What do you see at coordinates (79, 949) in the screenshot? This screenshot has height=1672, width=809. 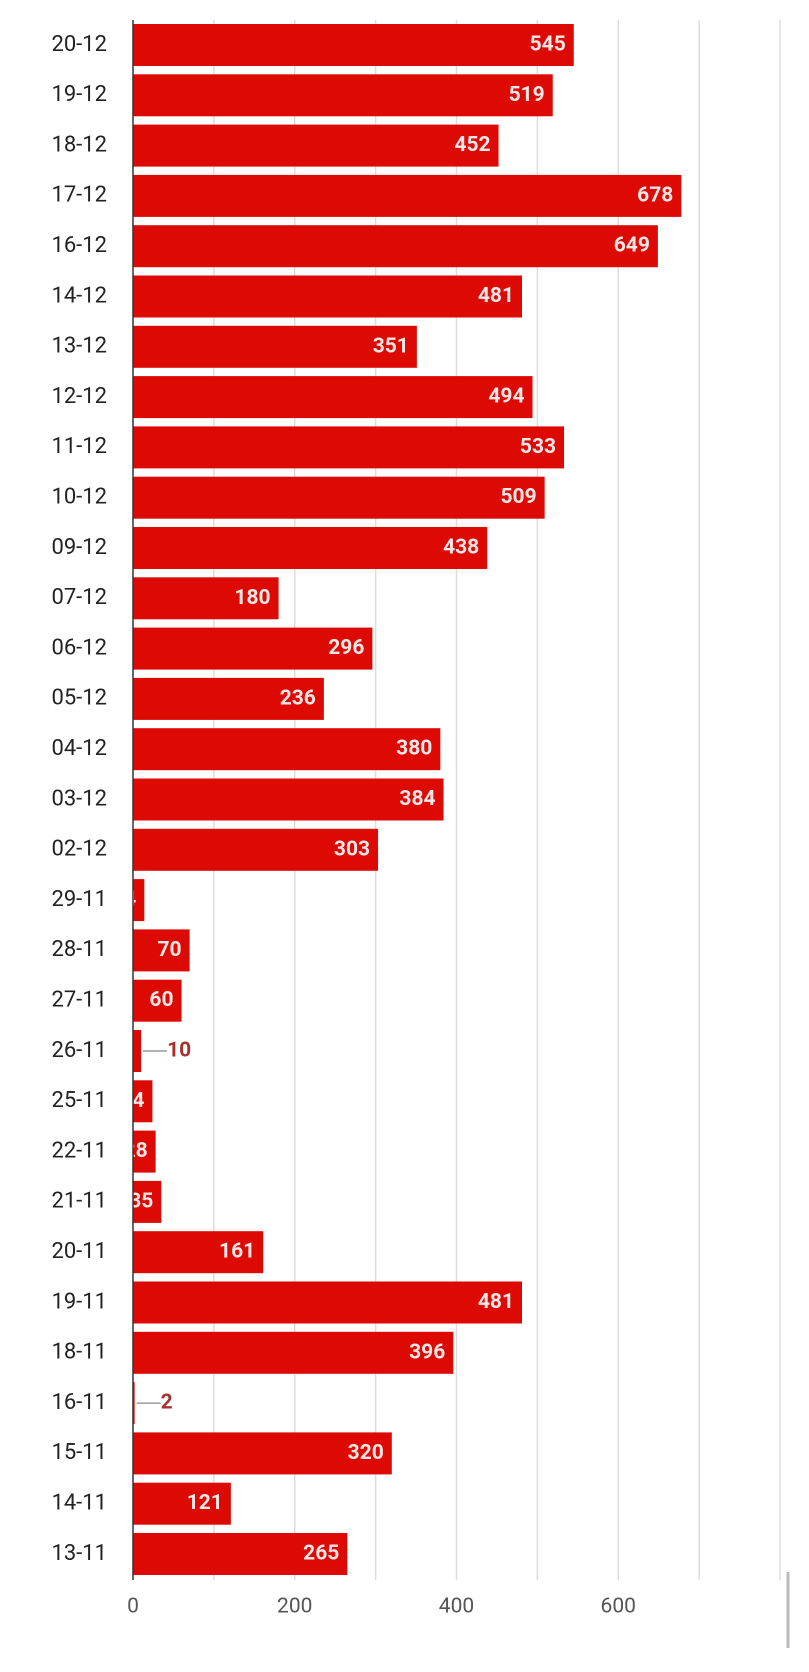 I see `y-tick-label: 28-11` at bounding box center [79, 949].